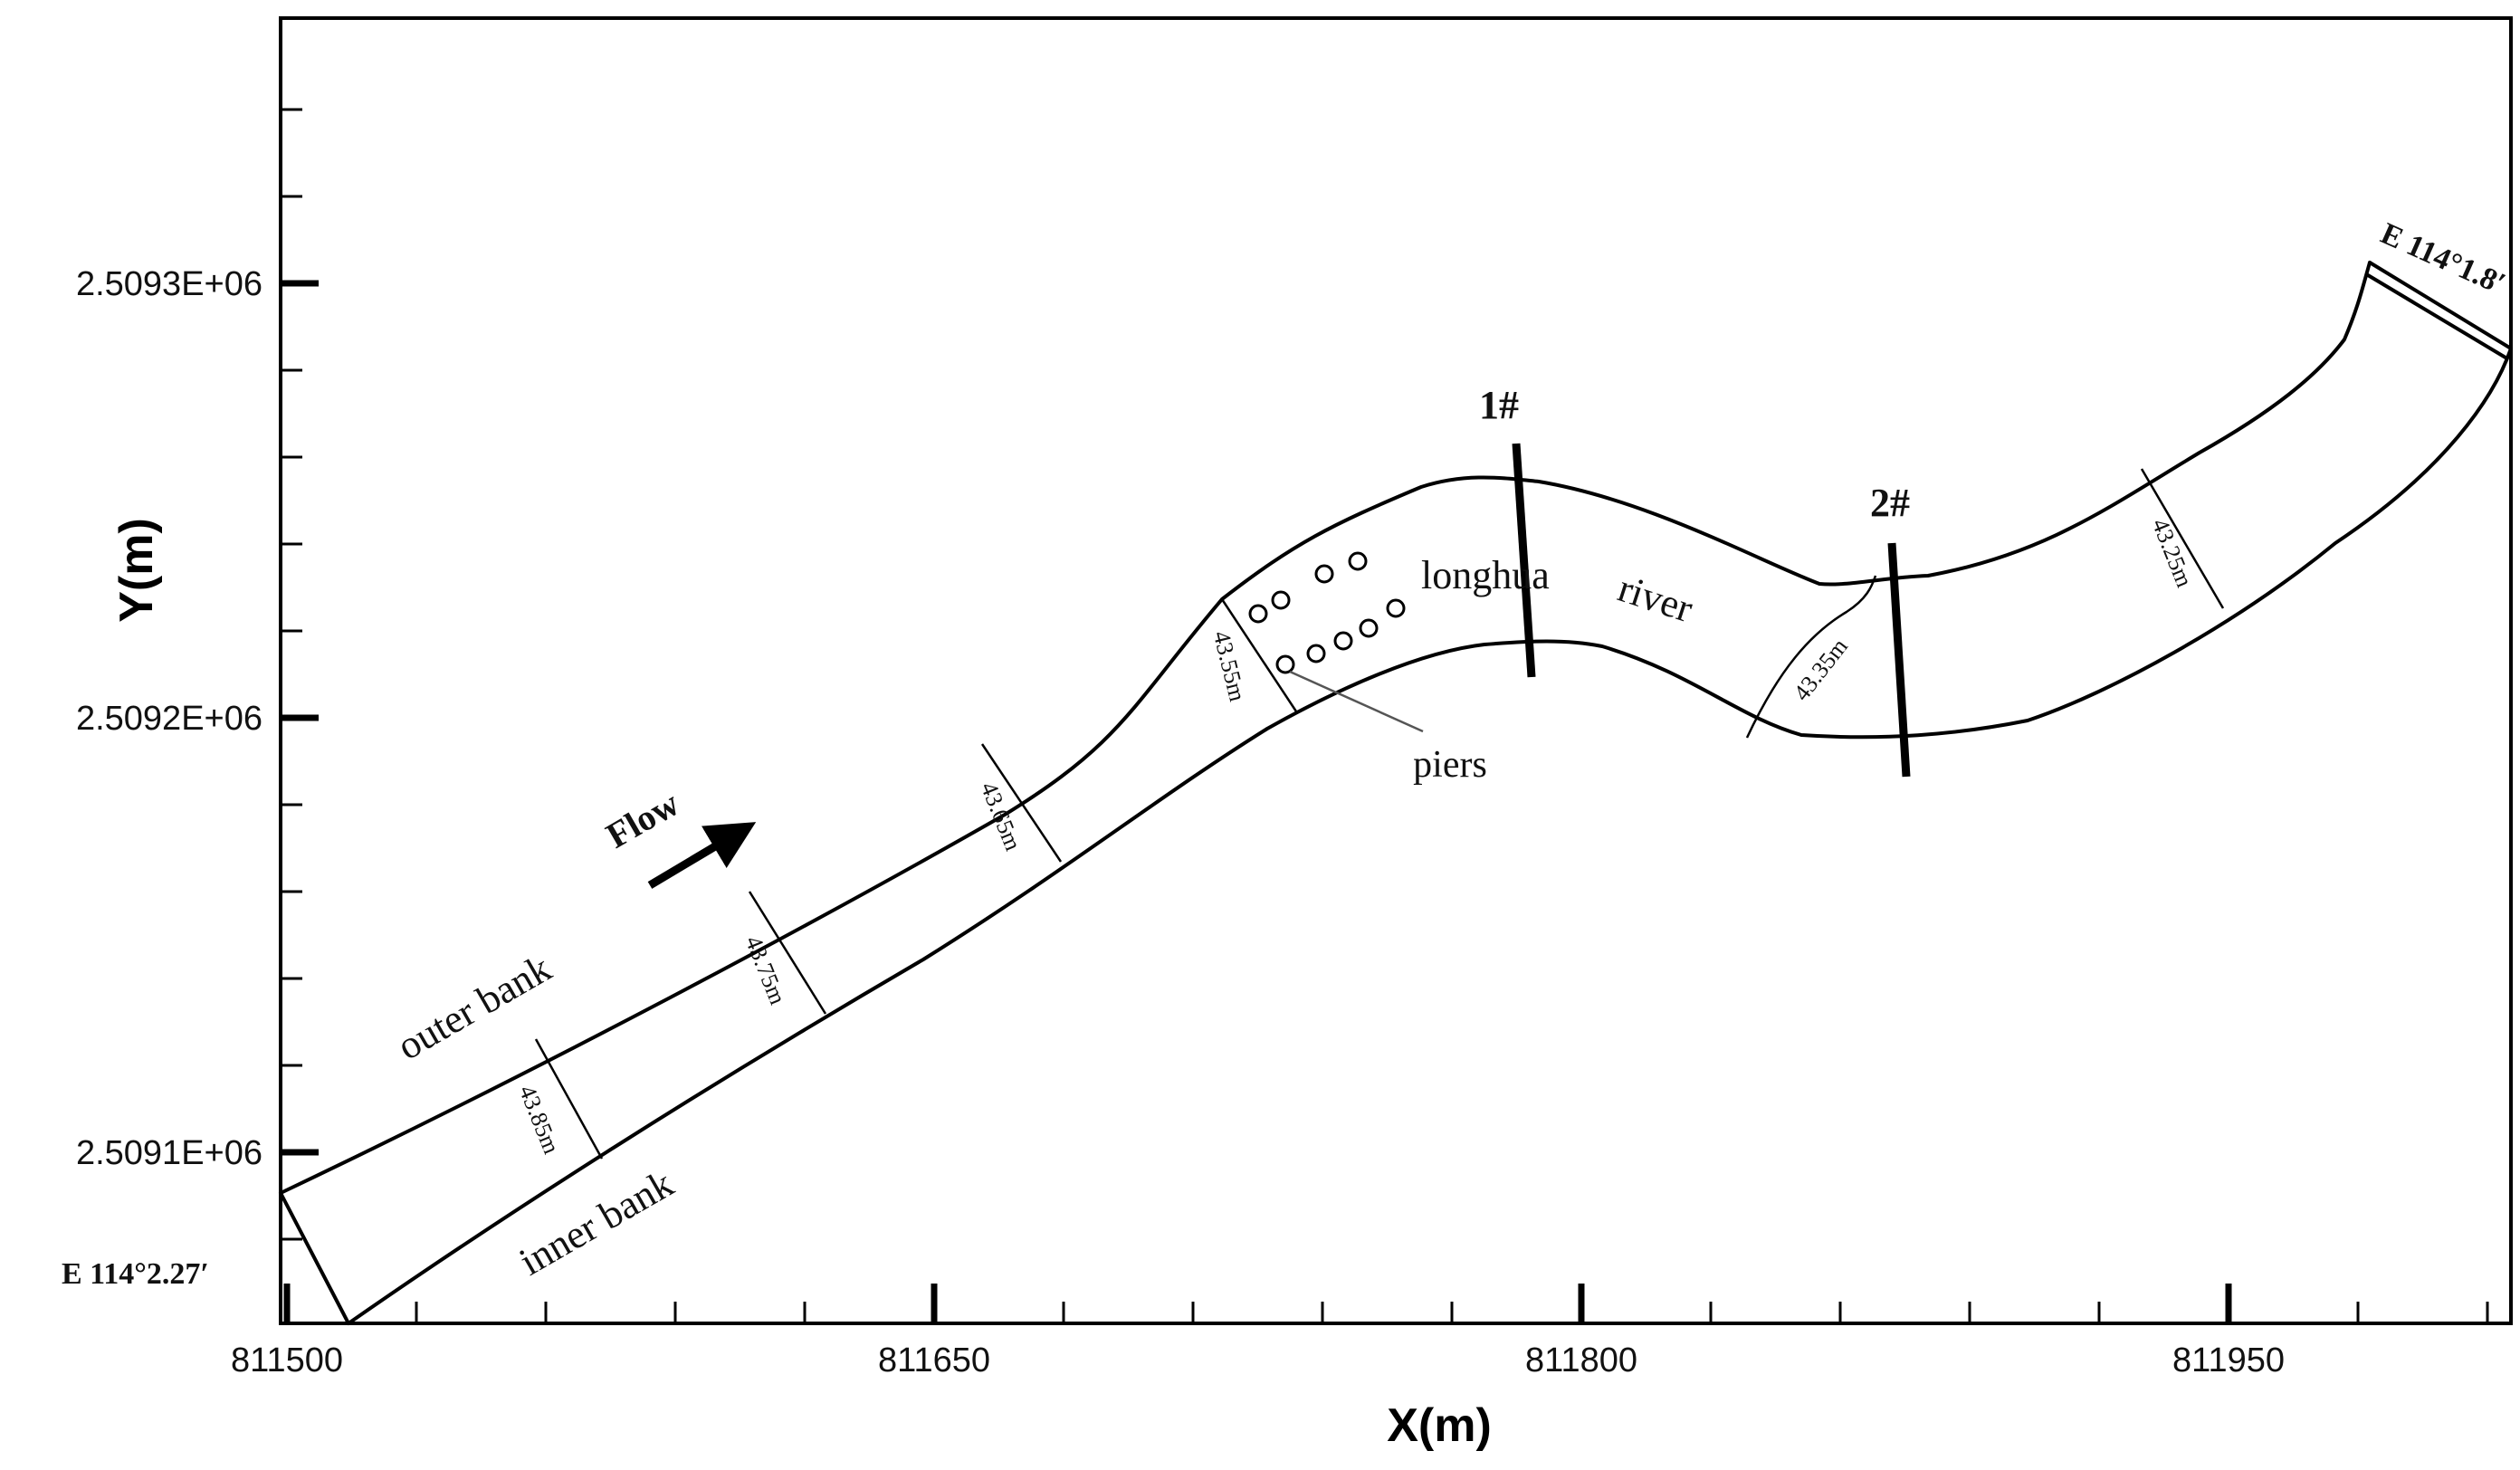  Describe the element at coordinates (1001, 816) in the screenshot. I see `width-label: 43.65m` at that location.